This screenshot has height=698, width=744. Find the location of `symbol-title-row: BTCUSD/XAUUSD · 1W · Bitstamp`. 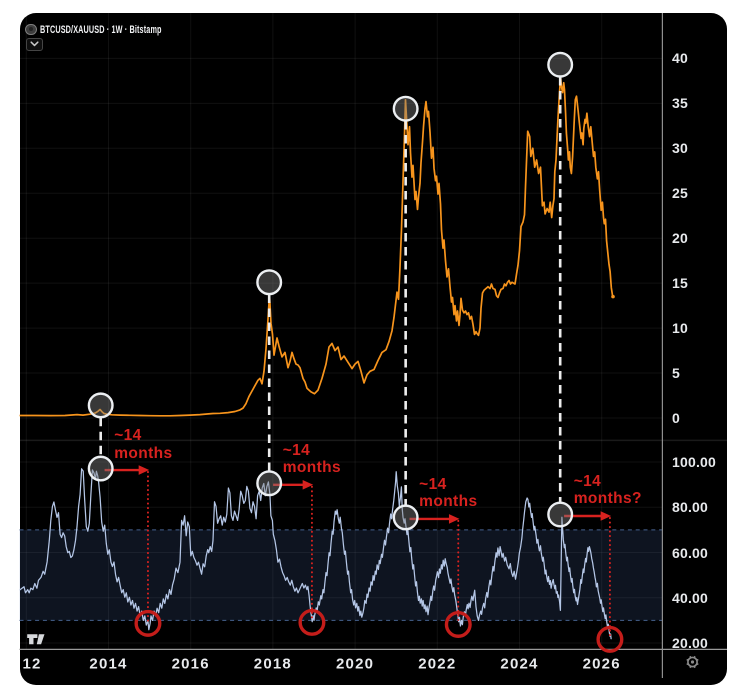

symbol-title-row: BTCUSD/XAUUSD · 1W · Bitstamp is located at coordinates (124, 29).